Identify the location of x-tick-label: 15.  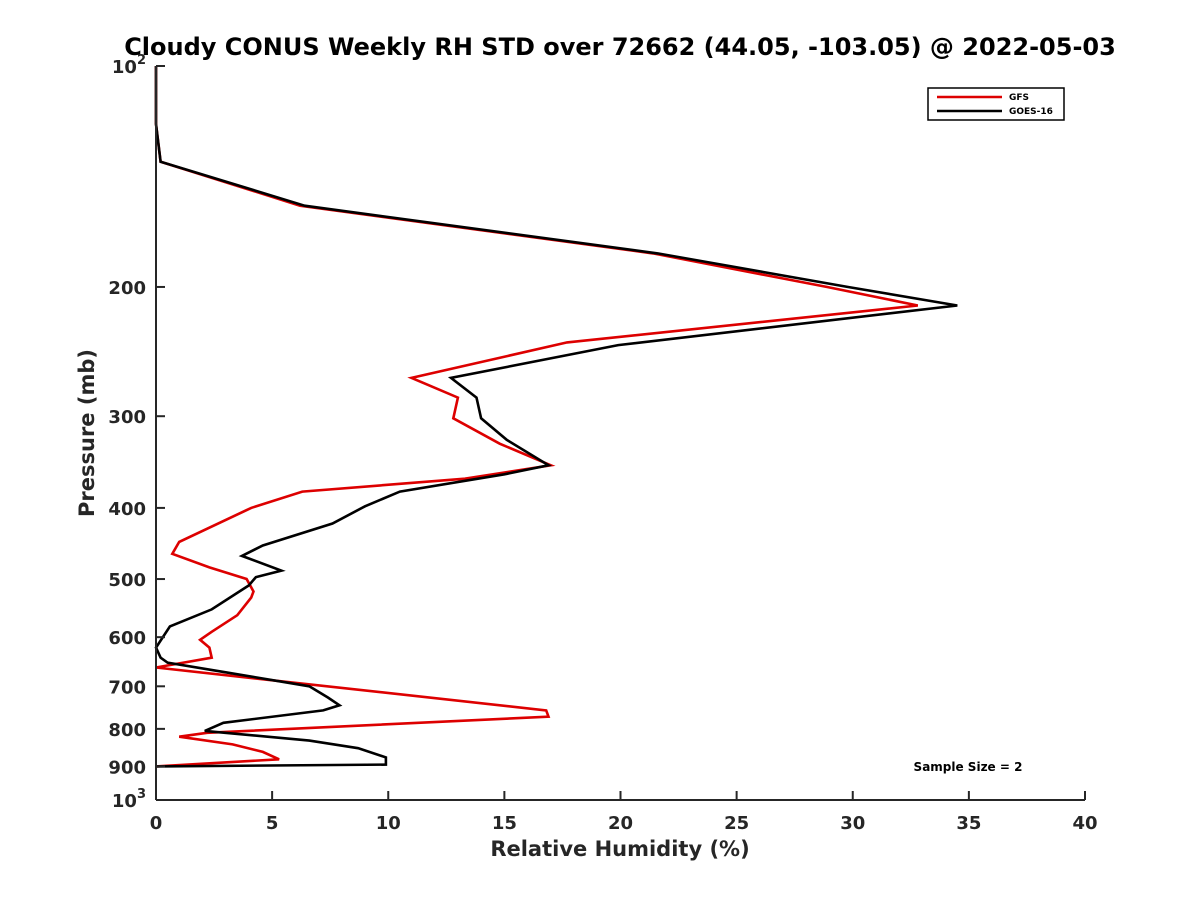
(504, 823).